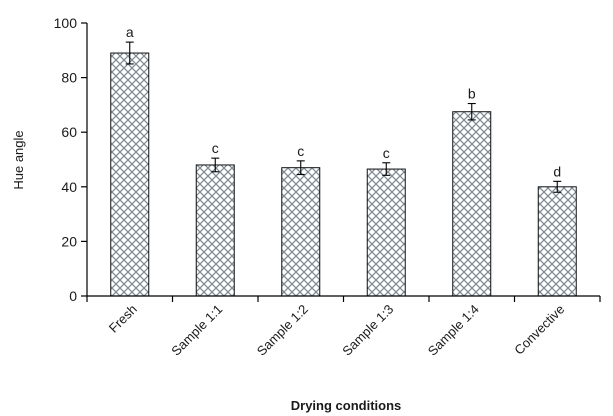  Describe the element at coordinates (453, 330) in the screenshot. I see `x-tick-label: Sample 1:4` at that location.